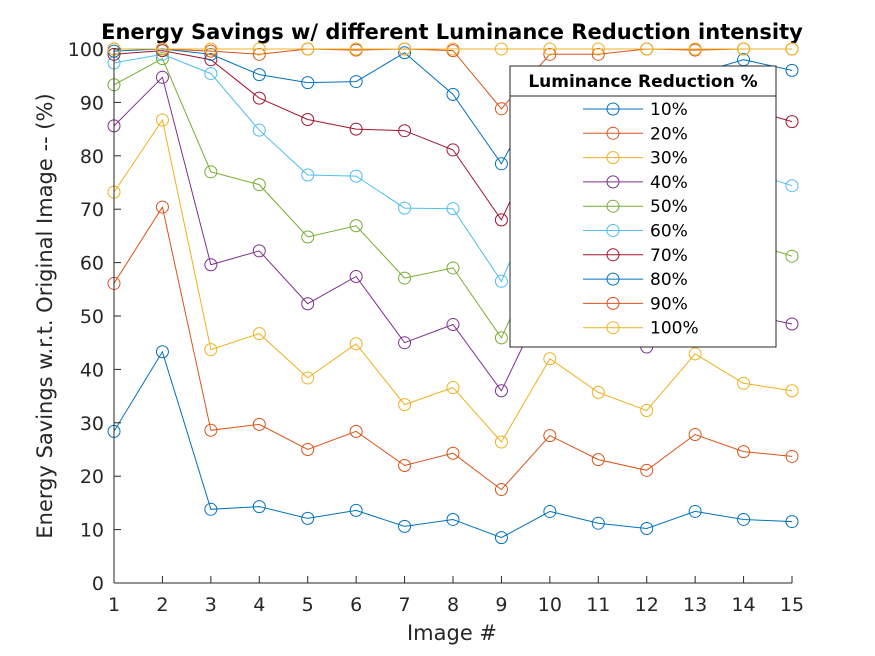  Describe the element at coordinates (114, 605) in the screenshot. I see `x-tick-label: 1` at that location.